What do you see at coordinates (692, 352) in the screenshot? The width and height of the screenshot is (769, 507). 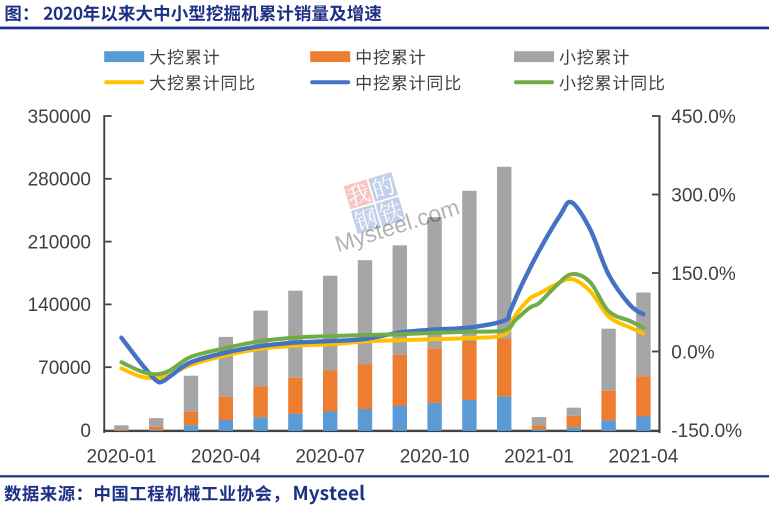 I see `svg-text: 0.0%` at bounding box center [692, 352].